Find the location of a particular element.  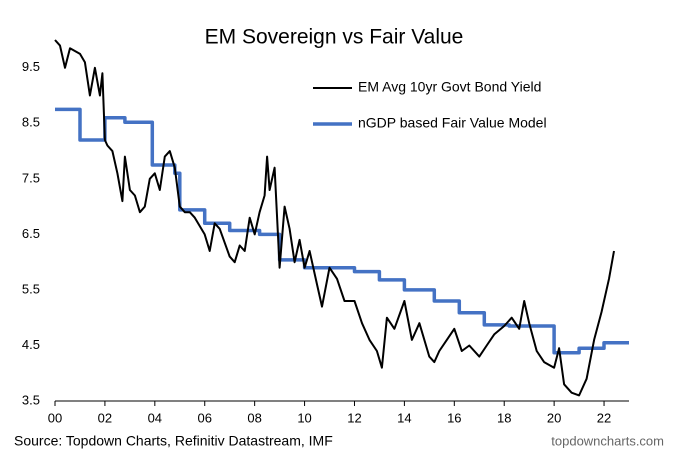

legend-label: nGDP based Fair Value Model is located at coordinates (452, 123).